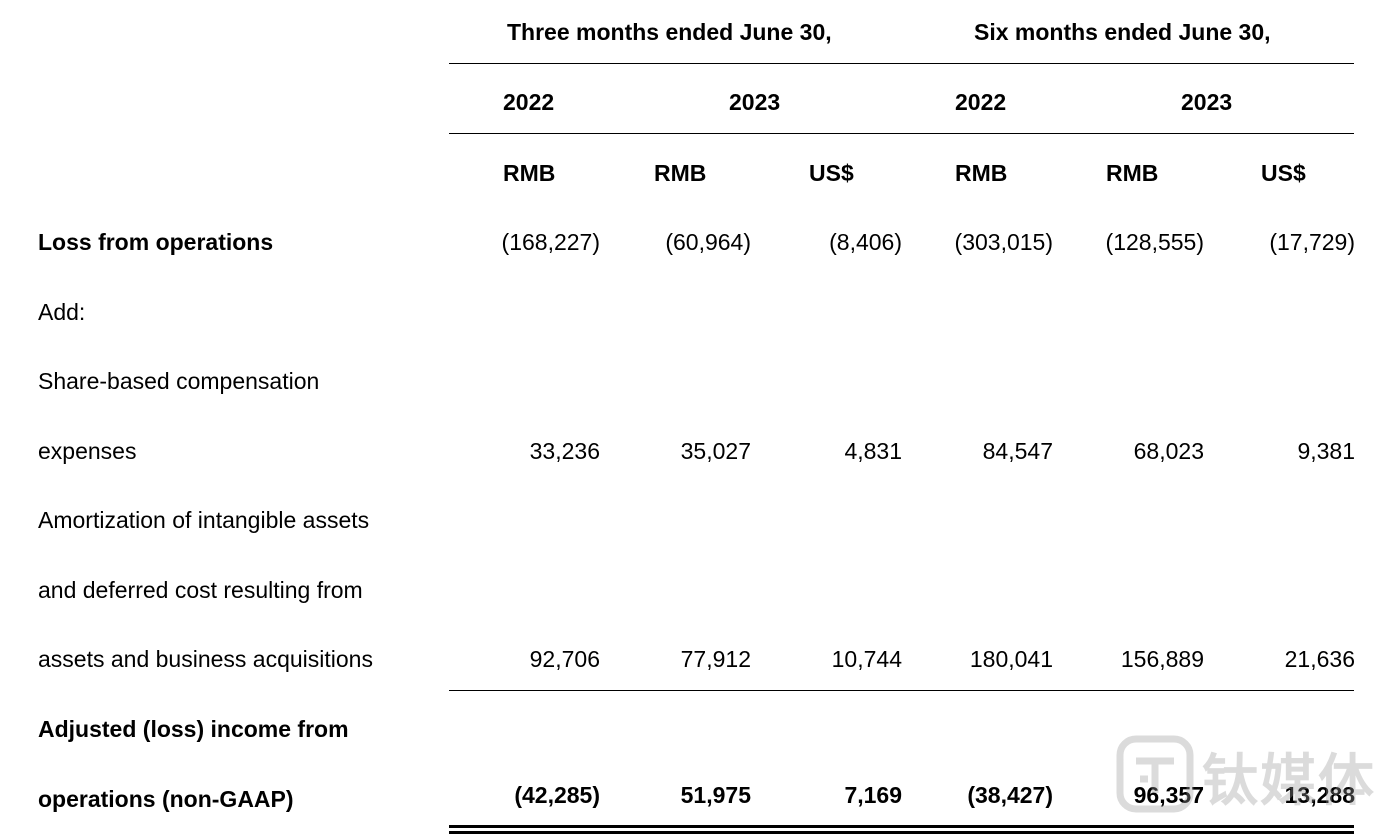 The width and height of the screenshot is (1400, 840). Describe the element at coordinates (1207, 102) in the screenshot. I see `header-year-4: 2023` at that location.